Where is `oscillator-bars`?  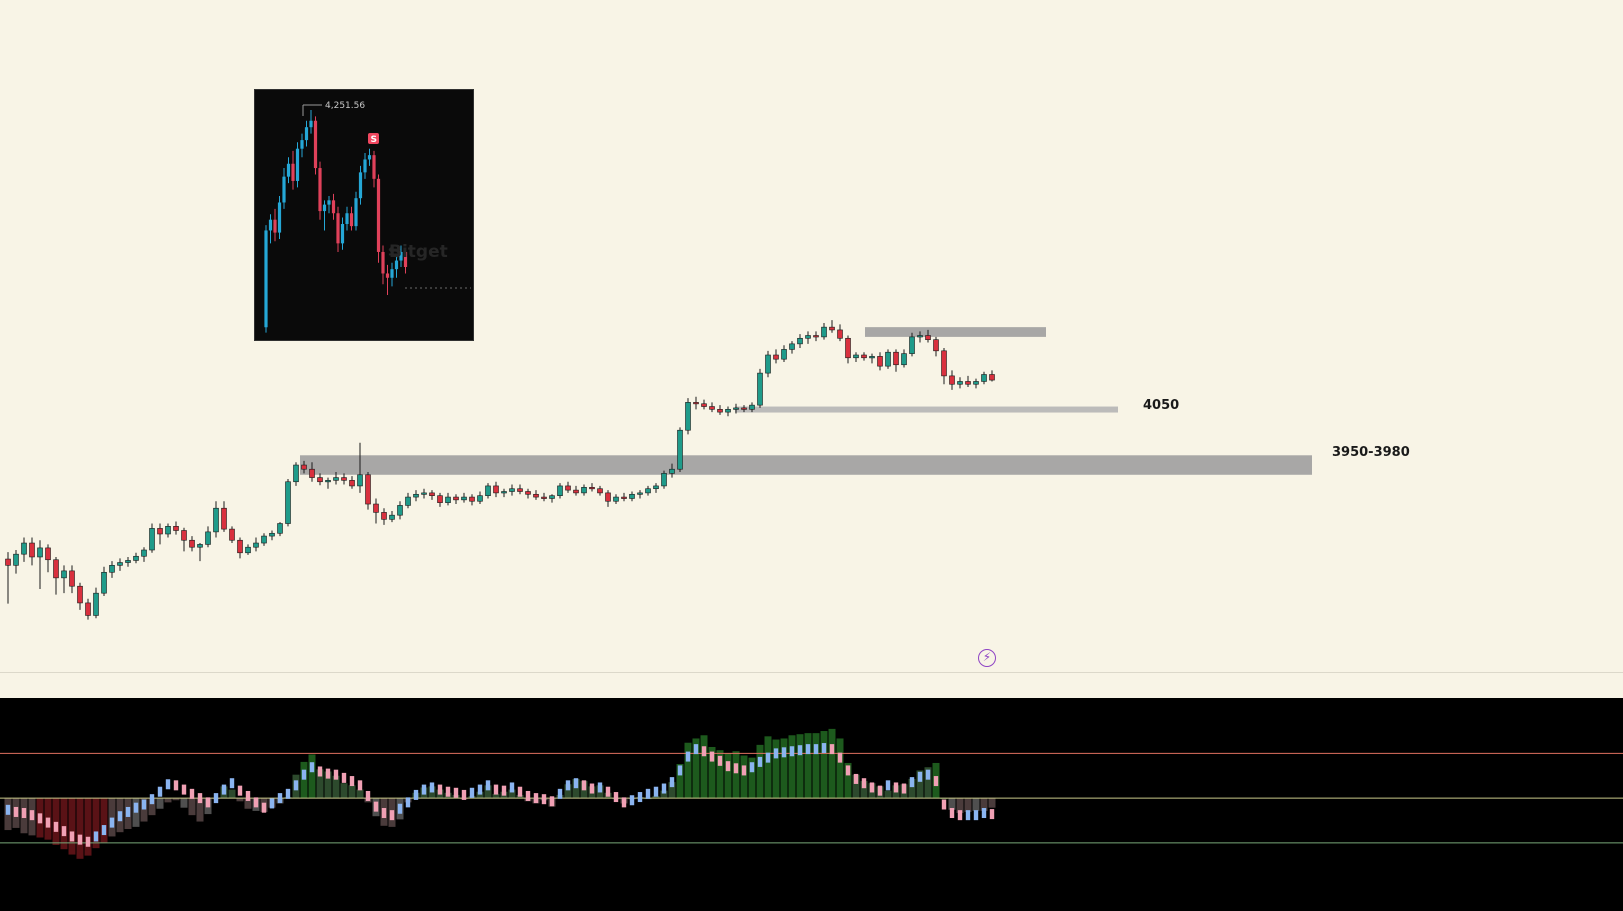
oscillator-bars is located at coordinates (500, 793).